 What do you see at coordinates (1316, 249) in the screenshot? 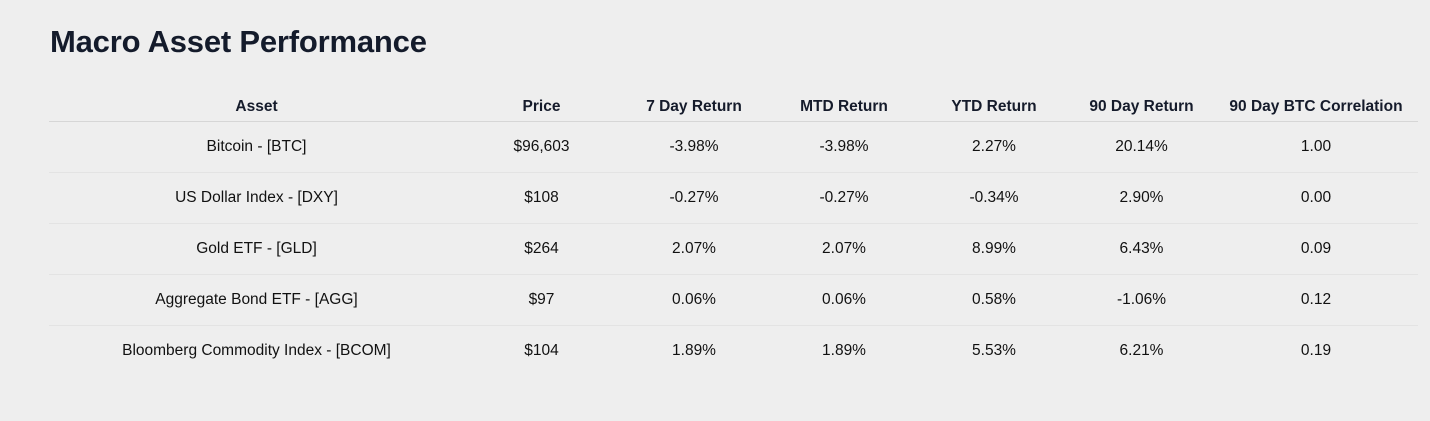
I see `cell-btc-correlation: 0.09` at bounding box center [1316, 249].